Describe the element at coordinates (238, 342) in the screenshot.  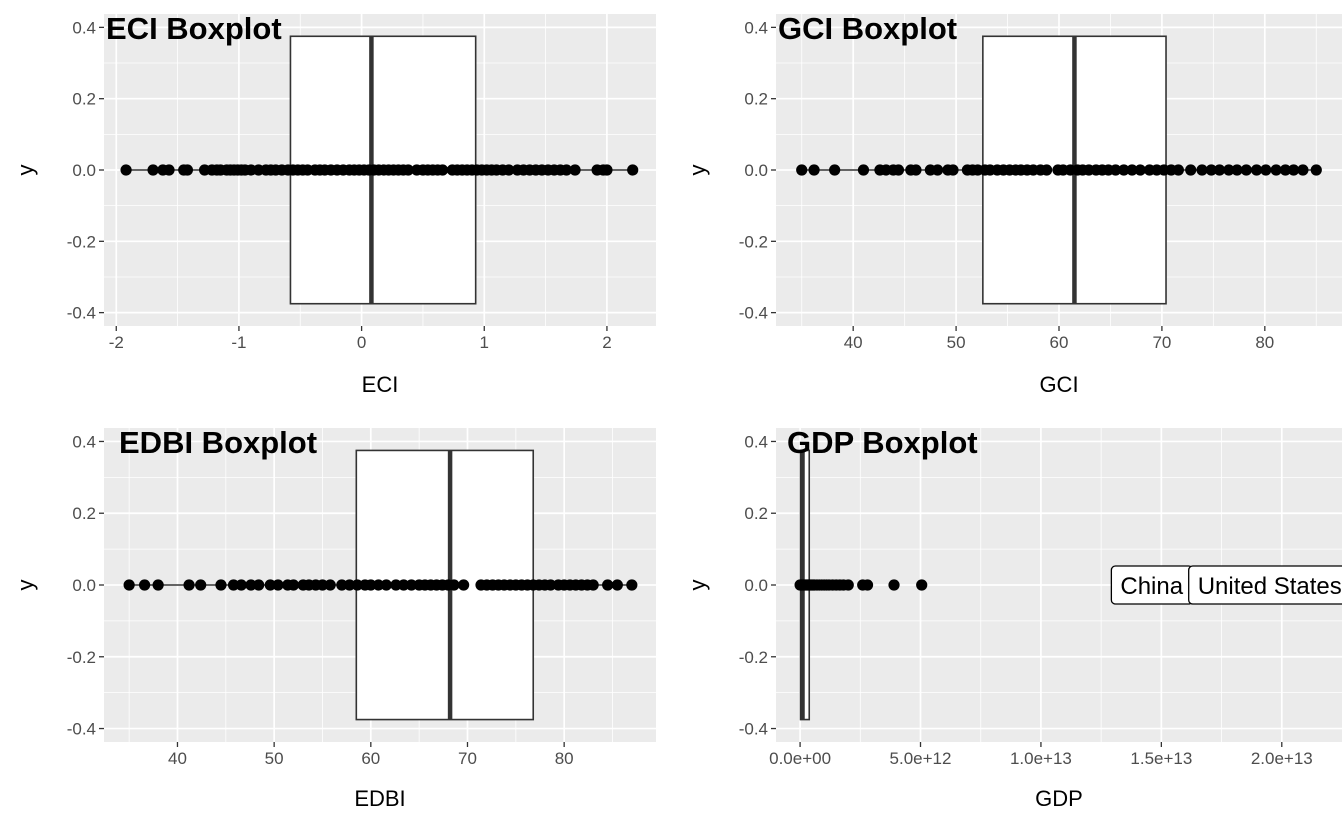
I see `x-tick-label: -1` at that location.